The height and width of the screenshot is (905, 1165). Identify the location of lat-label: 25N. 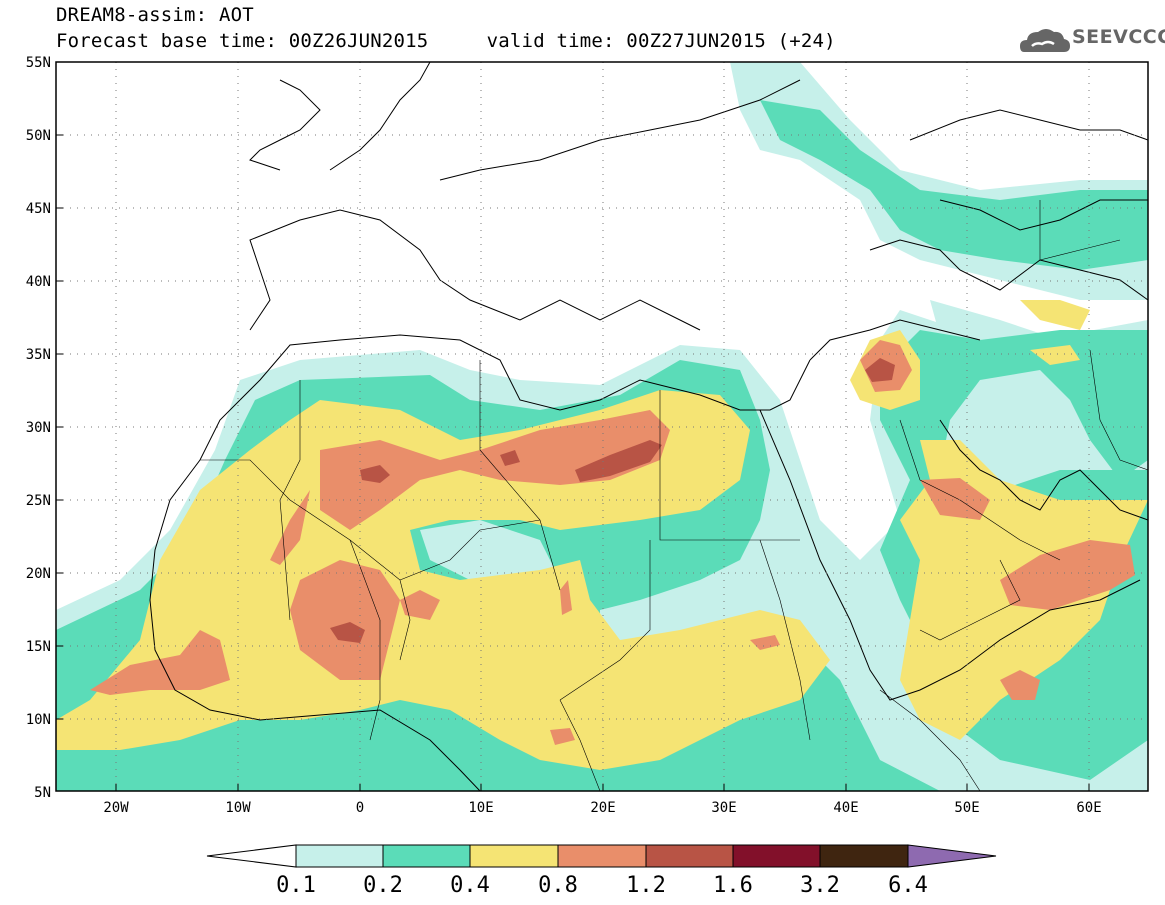
(38, 501).